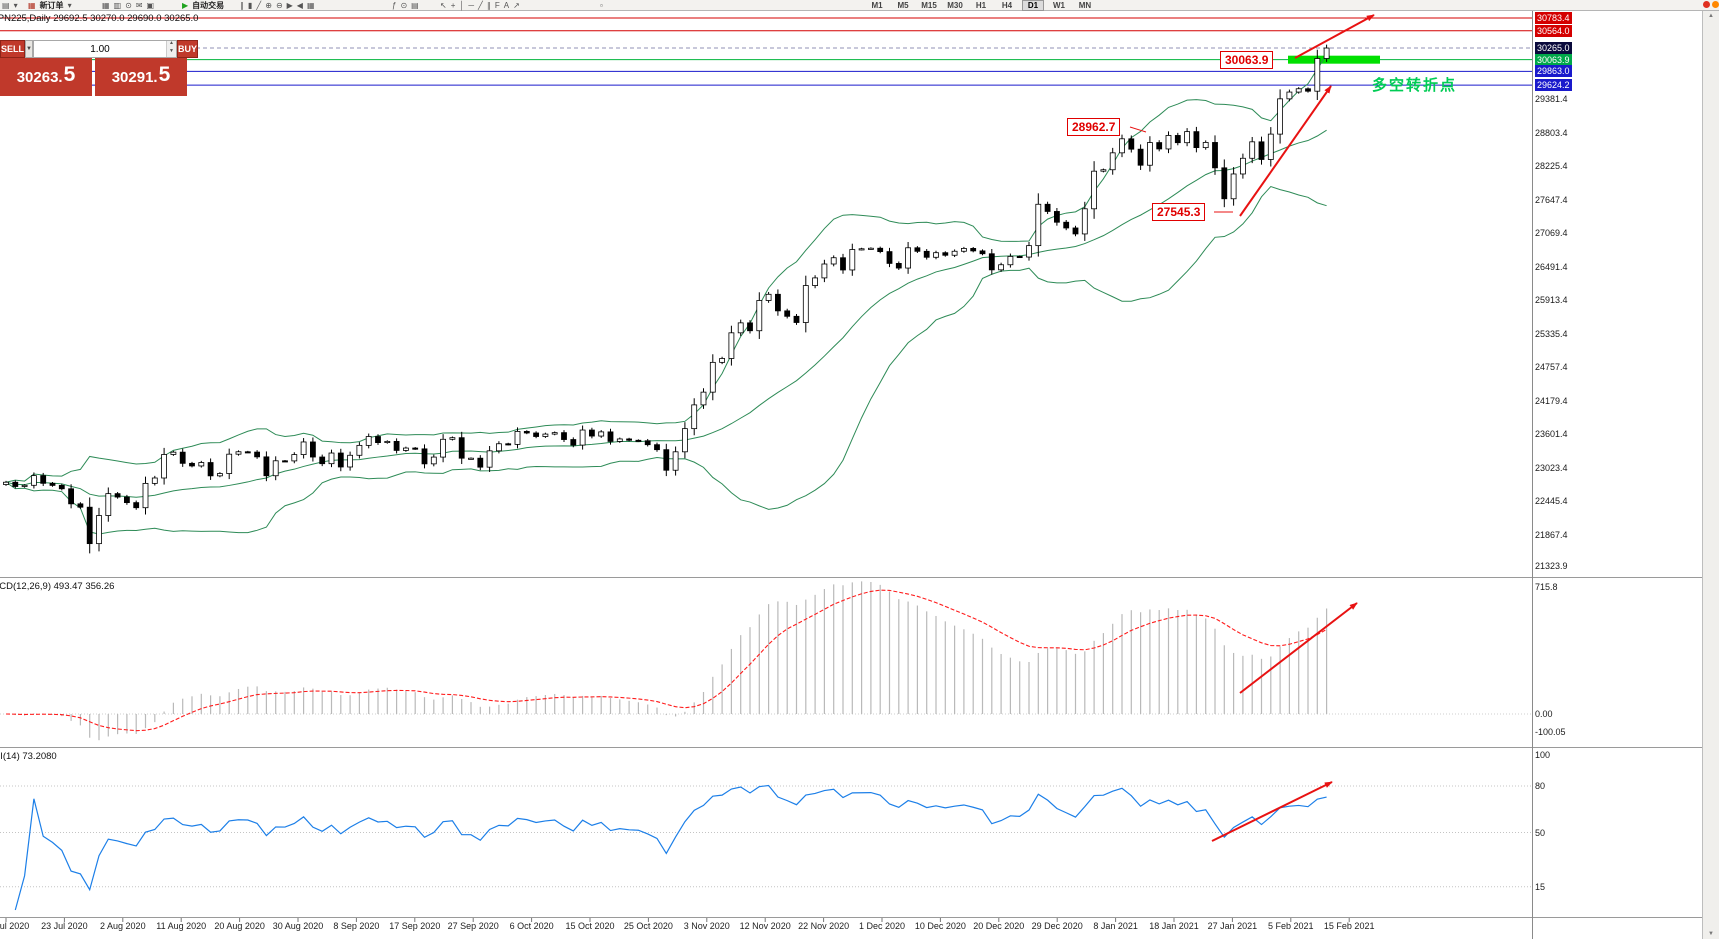 The image size is (1719, 939). I want to click on chart-window-icon: ▤, so click(6, 5).